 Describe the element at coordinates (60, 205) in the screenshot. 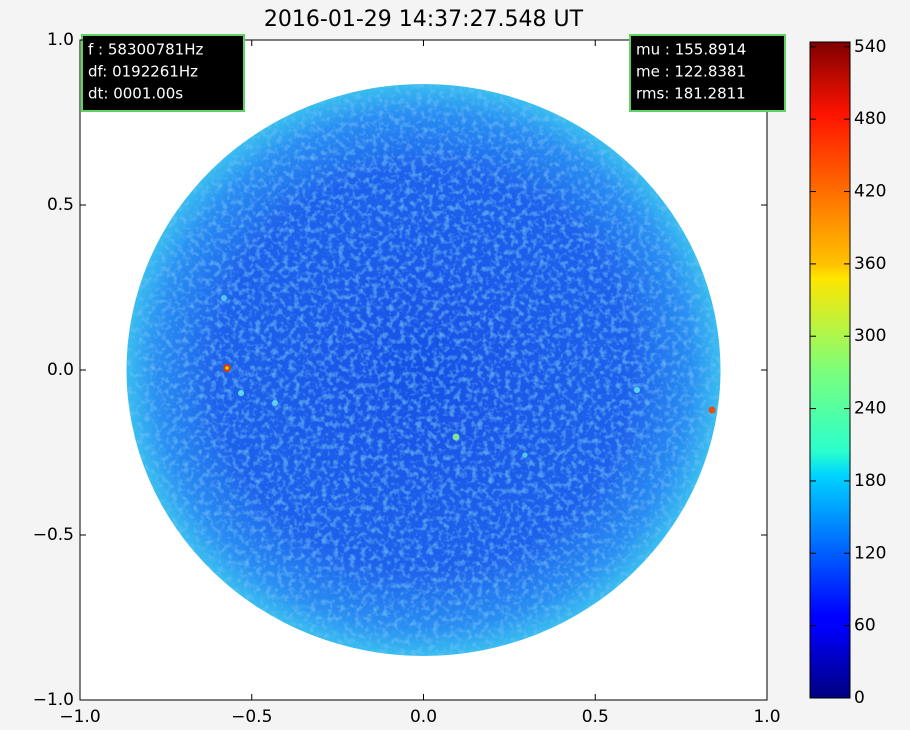

I see `y-tick-label: 0.5` at that location.